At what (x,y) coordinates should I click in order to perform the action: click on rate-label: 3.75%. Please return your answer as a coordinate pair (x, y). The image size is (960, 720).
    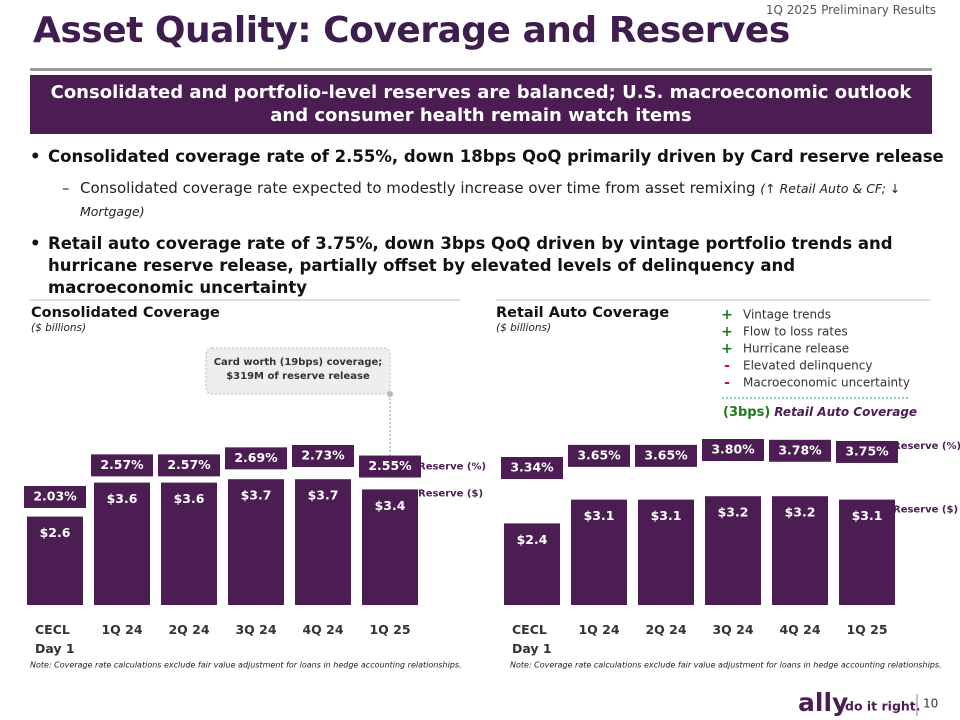
    Looking at the image, I should click on (867, 450).